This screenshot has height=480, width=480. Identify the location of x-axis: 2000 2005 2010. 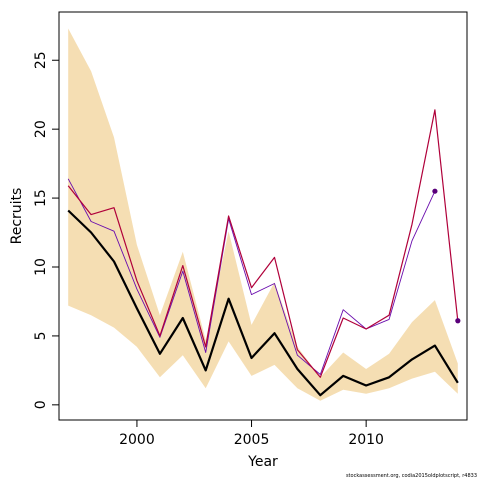
(251, 434).